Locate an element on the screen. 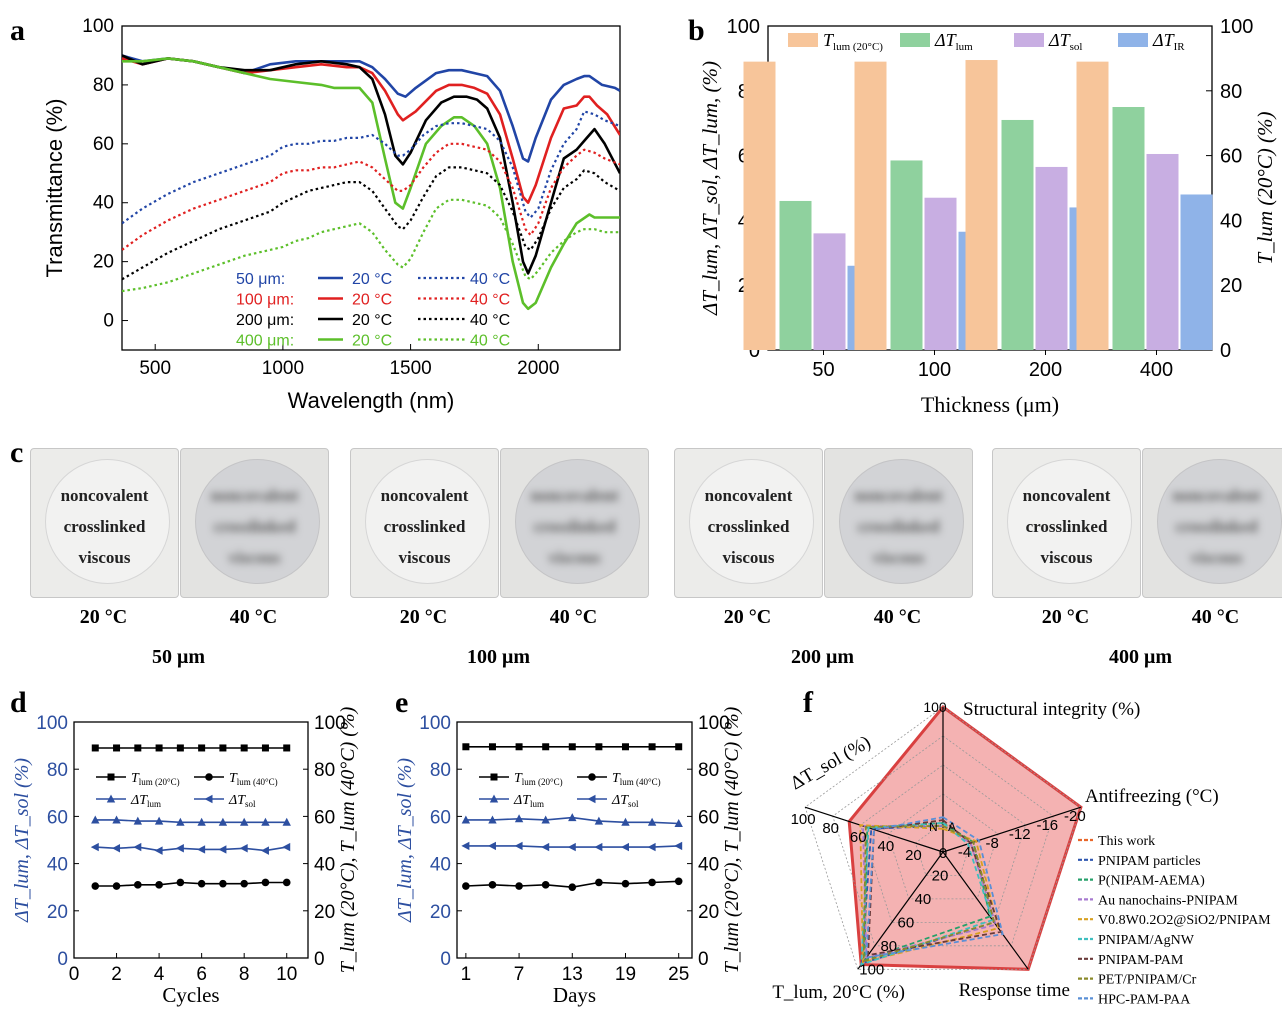  x-tick-label-a: 1500 is located at coordinates (410, 368).